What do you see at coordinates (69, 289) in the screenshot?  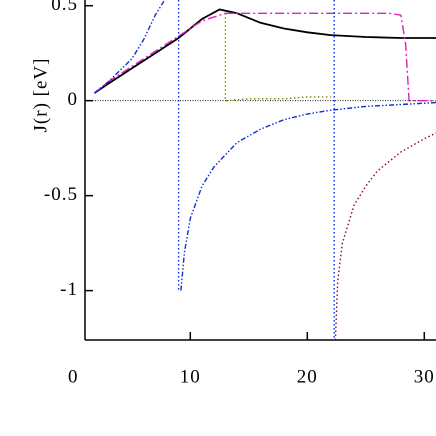 I see `y-tick-label: -1` at bounding box center [69, 289].